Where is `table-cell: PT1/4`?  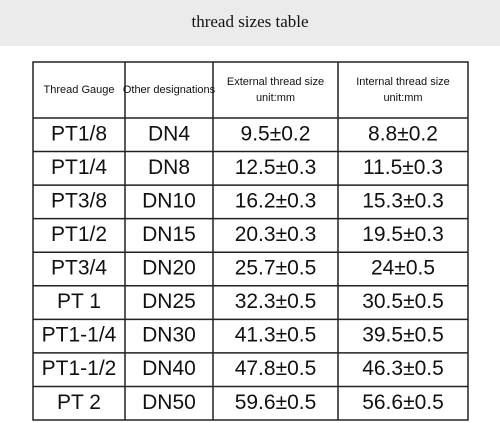 table-cell: PT1/4 is located at coordinates (79, 167).